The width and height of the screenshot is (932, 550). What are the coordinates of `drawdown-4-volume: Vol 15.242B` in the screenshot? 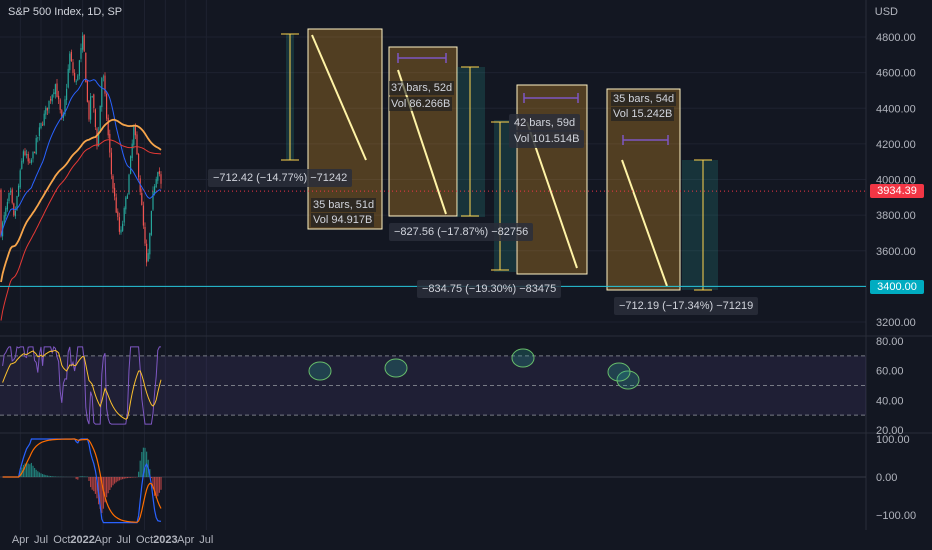 It's located at (643, 114).